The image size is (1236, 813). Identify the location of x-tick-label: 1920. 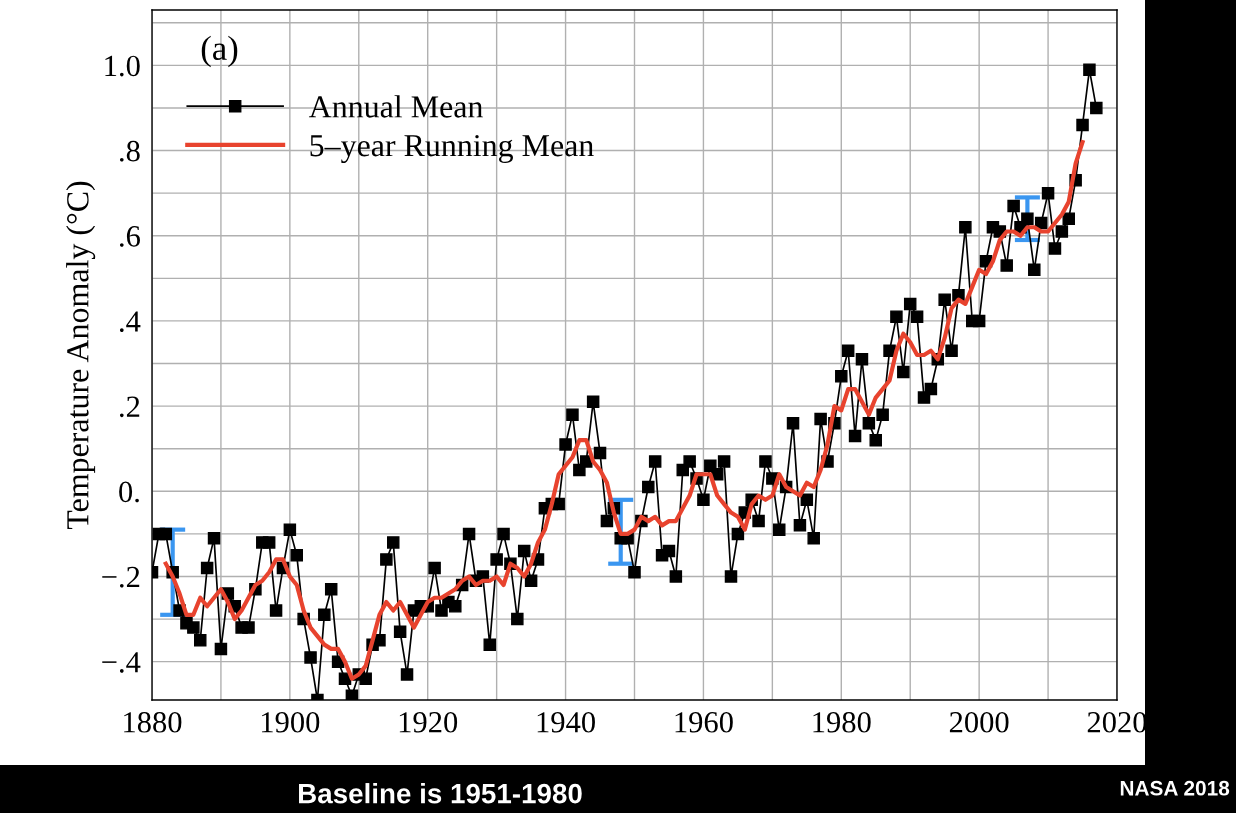
(428, 722).